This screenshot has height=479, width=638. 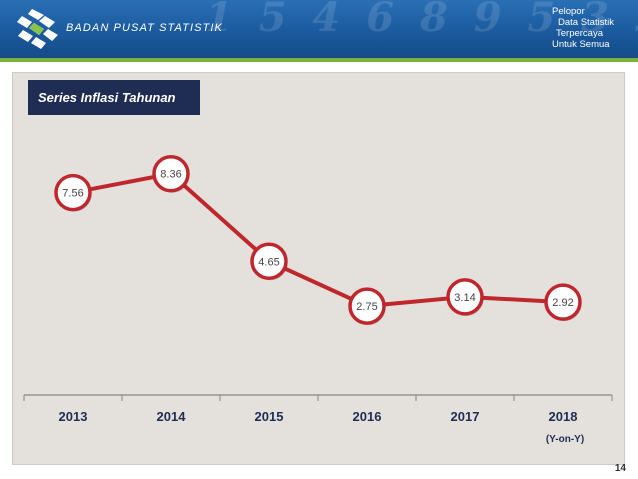 I want to click on background-digits: 1 5 4 6 8 9 5 3 2 1 2 8, so click(x=421, y=20).